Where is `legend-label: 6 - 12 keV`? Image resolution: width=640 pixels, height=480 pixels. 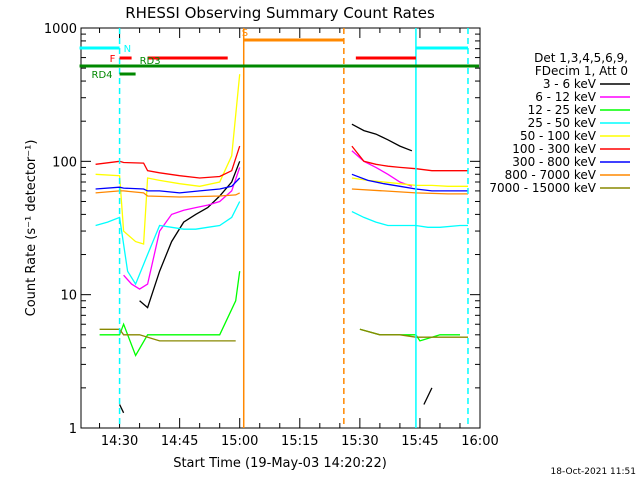 legend-label: 6 - 12 keV is located at coordinates (566, 97).